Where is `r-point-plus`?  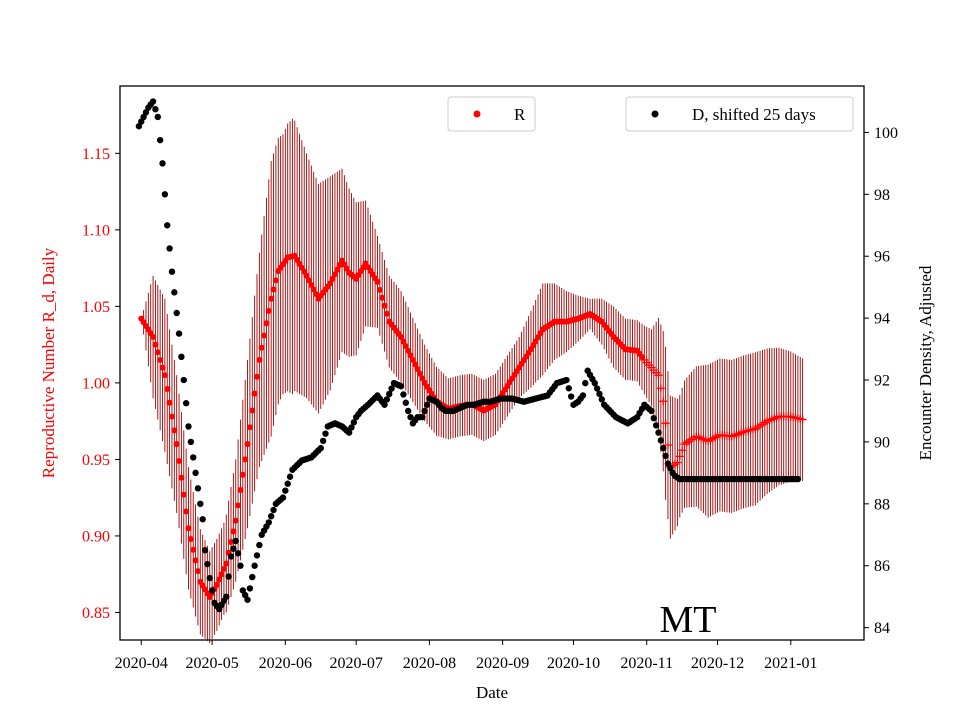
r-point-plus is located at coordinates (677, 462).